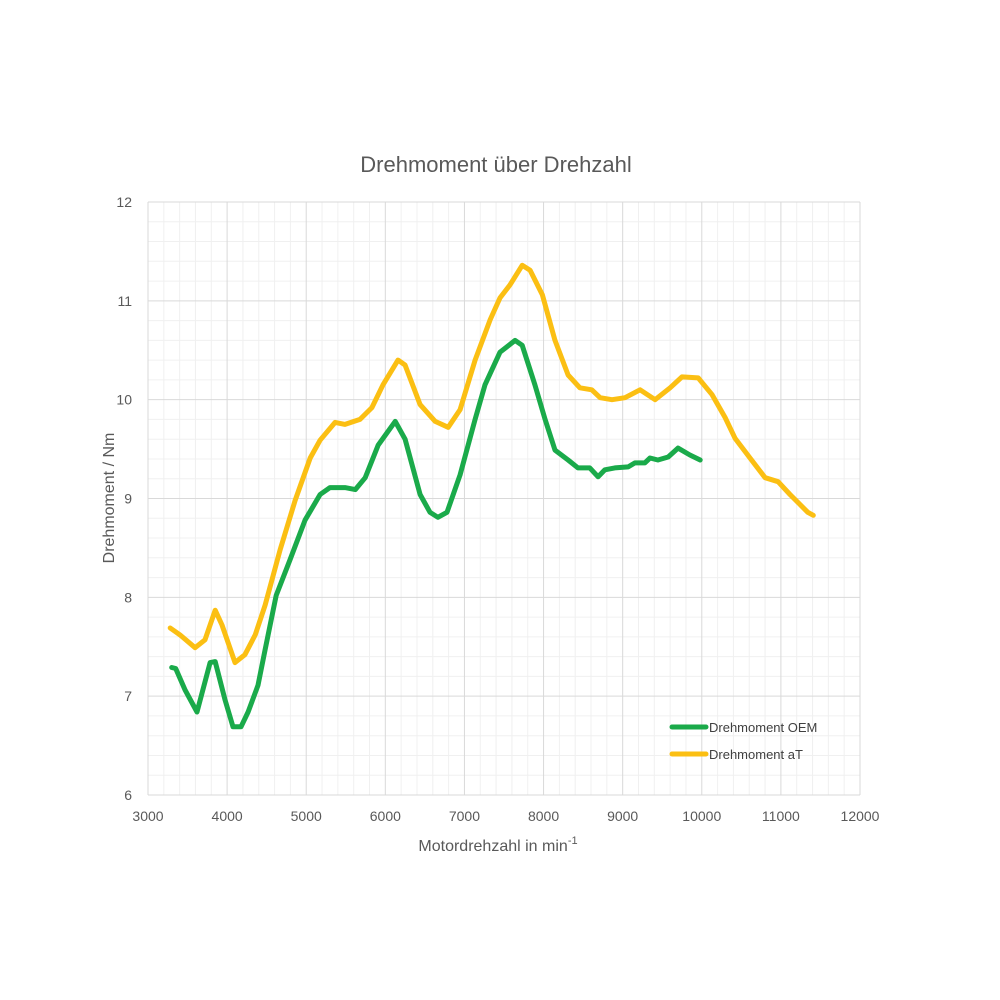 The width and height of the screenshot is (1000, 1000). Describe the element at coordinates (128, 795) in the screenshot. I see `y-tick-label: 6` at that location.